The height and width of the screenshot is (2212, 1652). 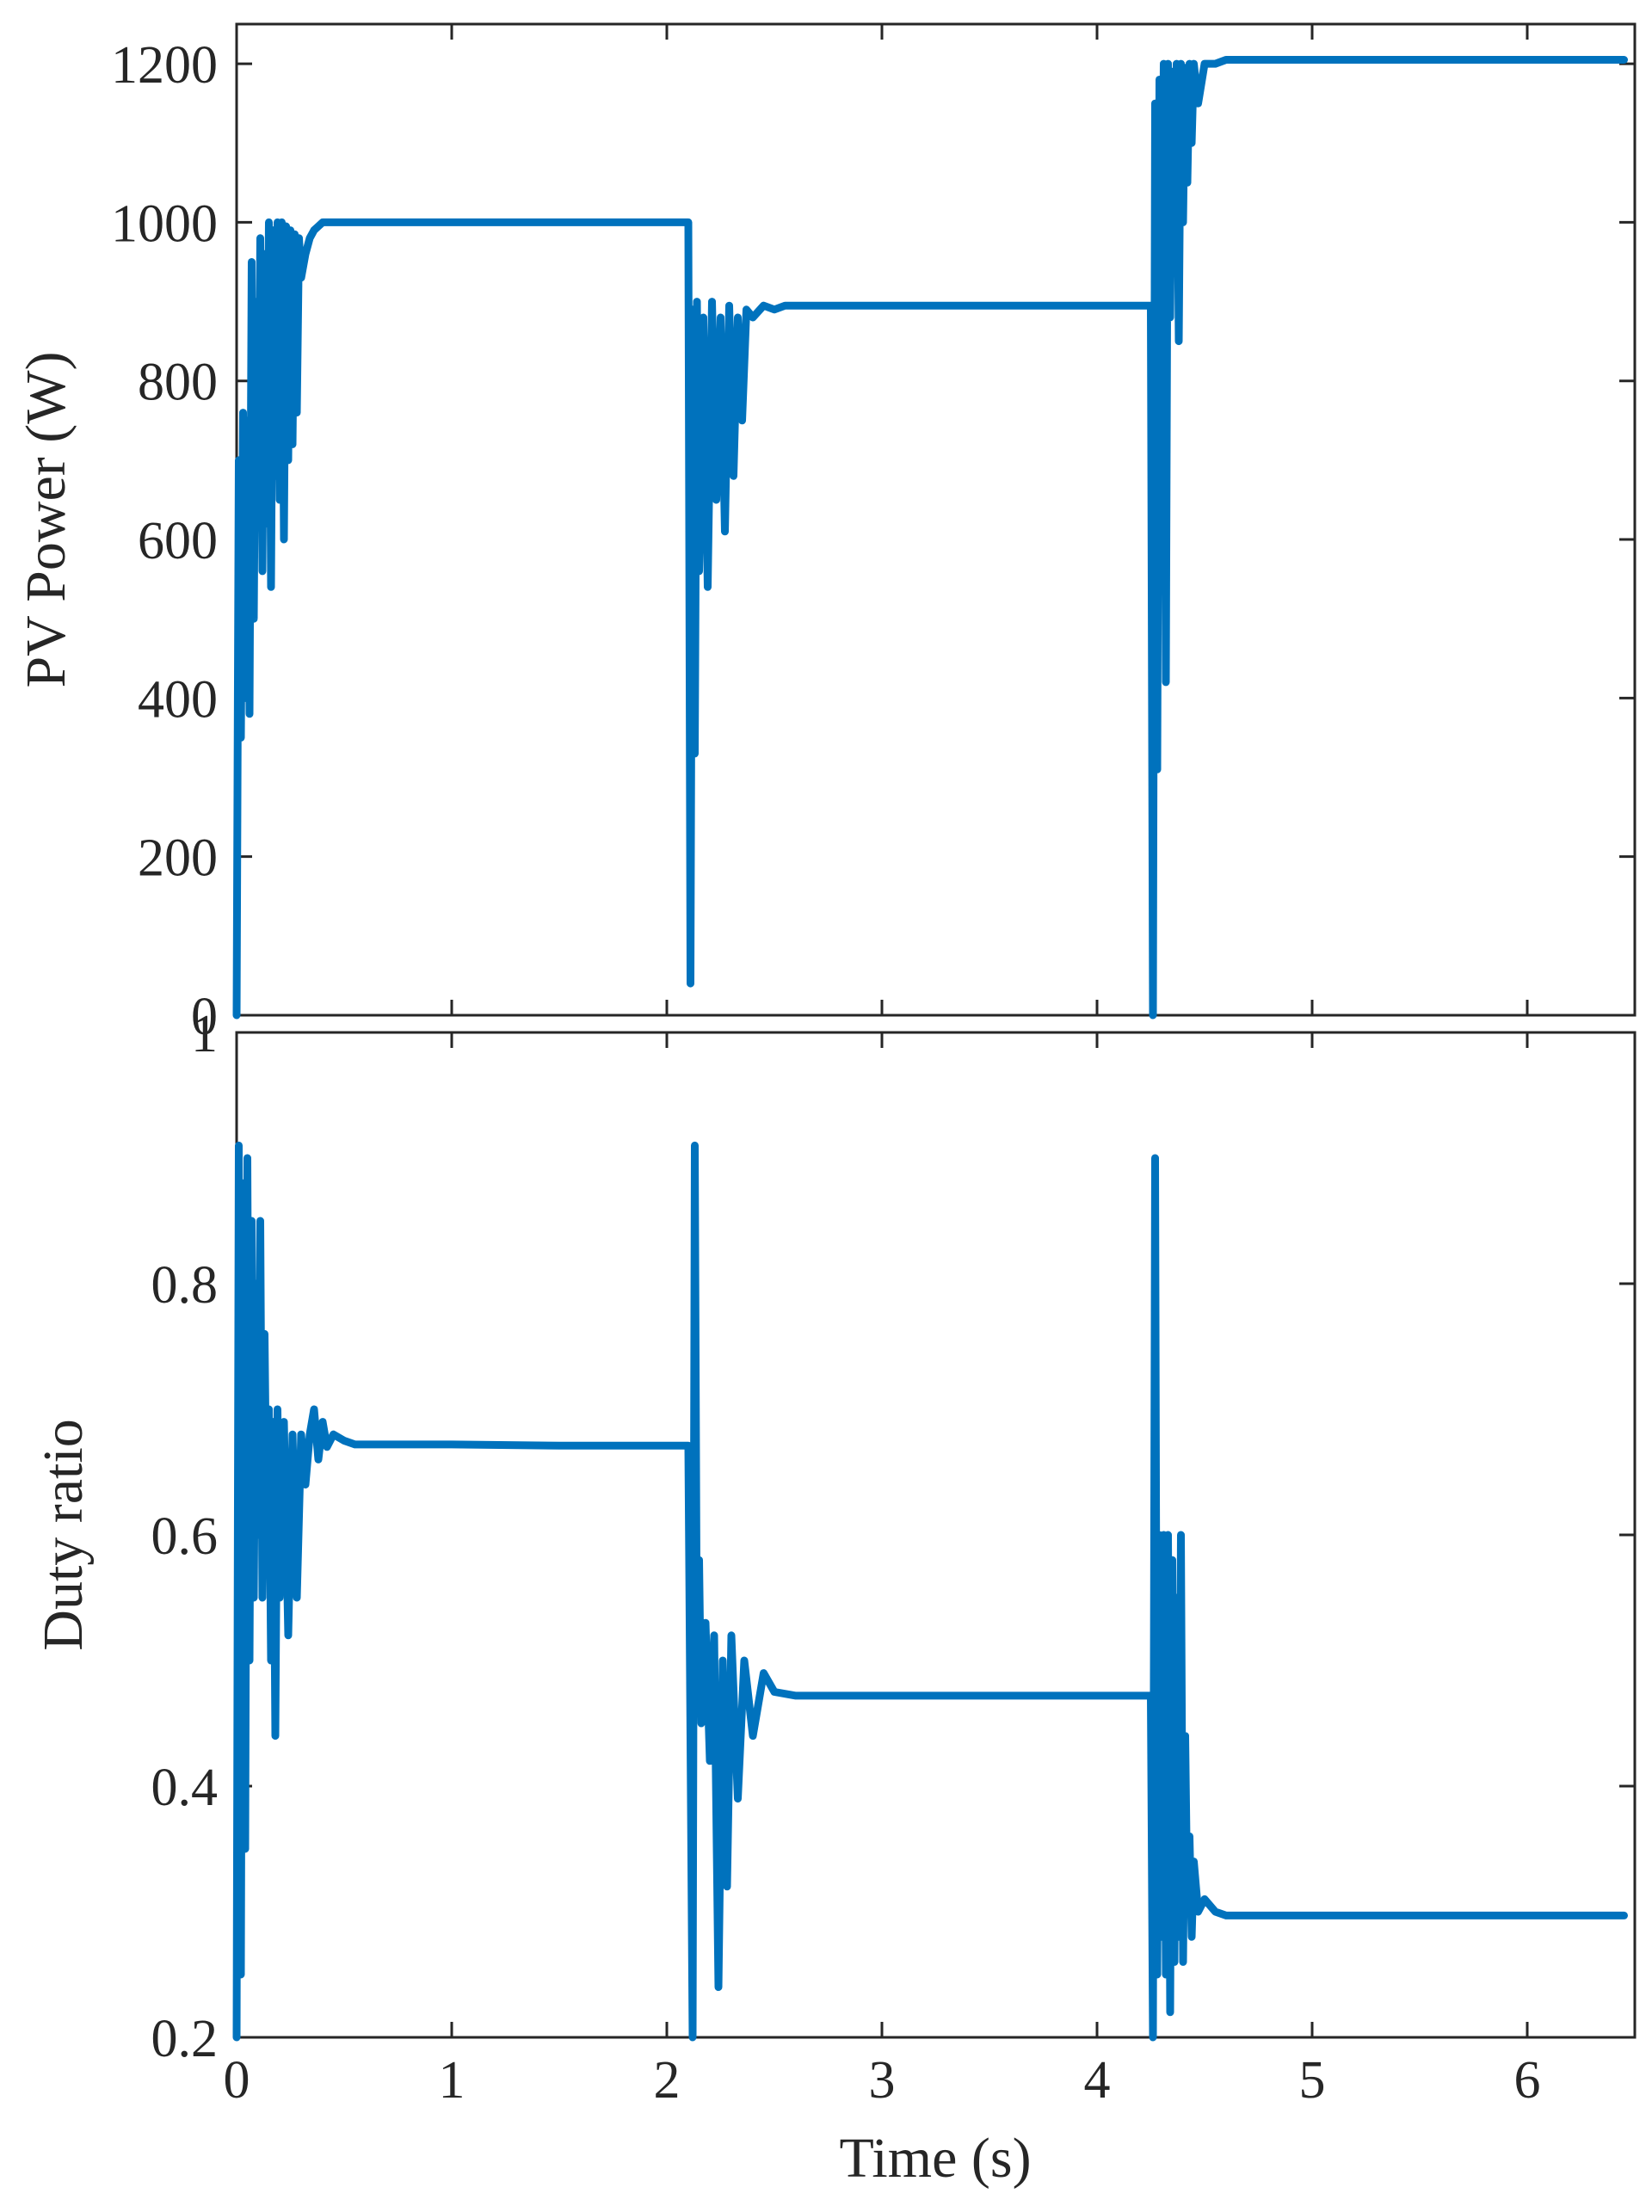 What do you see at coordinates (452, 2081) in the screenshot?
I see `duty-ratio-x-tick-label: 1` at bounding box center [452, 2081].